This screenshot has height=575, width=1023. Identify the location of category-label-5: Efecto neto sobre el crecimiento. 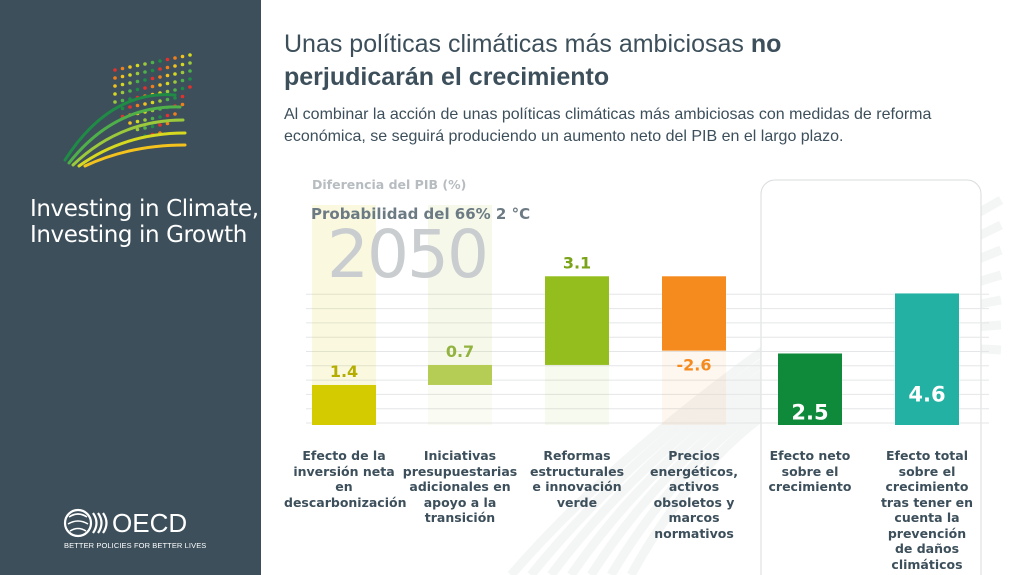
(810, 471).